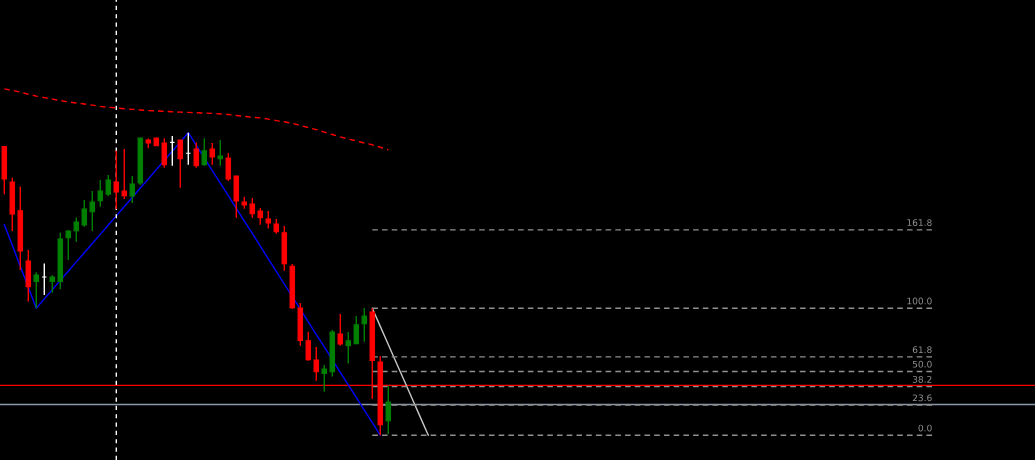 The width and height of the screenshot is (1035, 460). I want to click on series-label: 0.0, so click(925, 428).